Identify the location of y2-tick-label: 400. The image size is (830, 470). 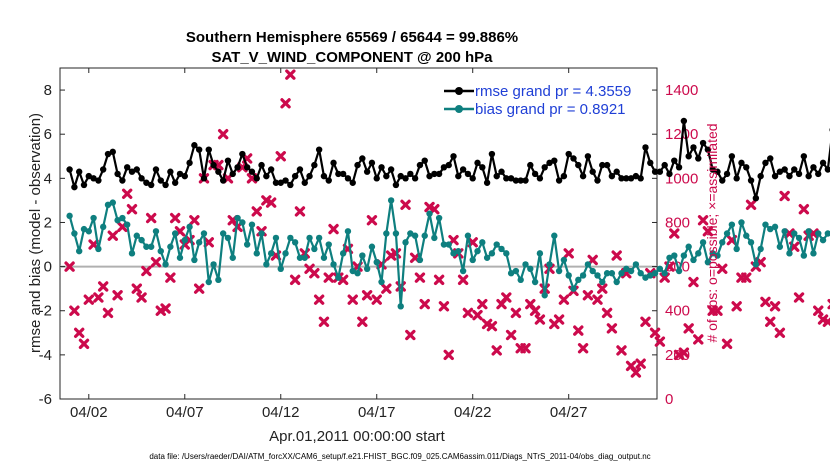
(677, 311).